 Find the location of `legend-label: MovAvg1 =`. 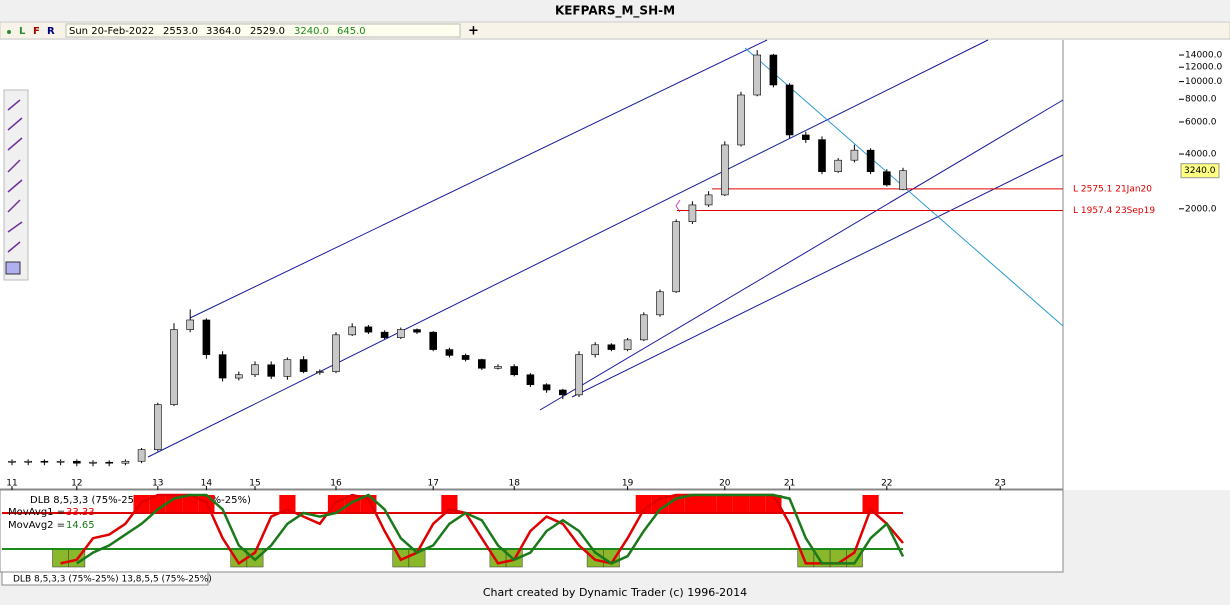

legend-label: MovAvg1 = is located at coordinates (36, 512).